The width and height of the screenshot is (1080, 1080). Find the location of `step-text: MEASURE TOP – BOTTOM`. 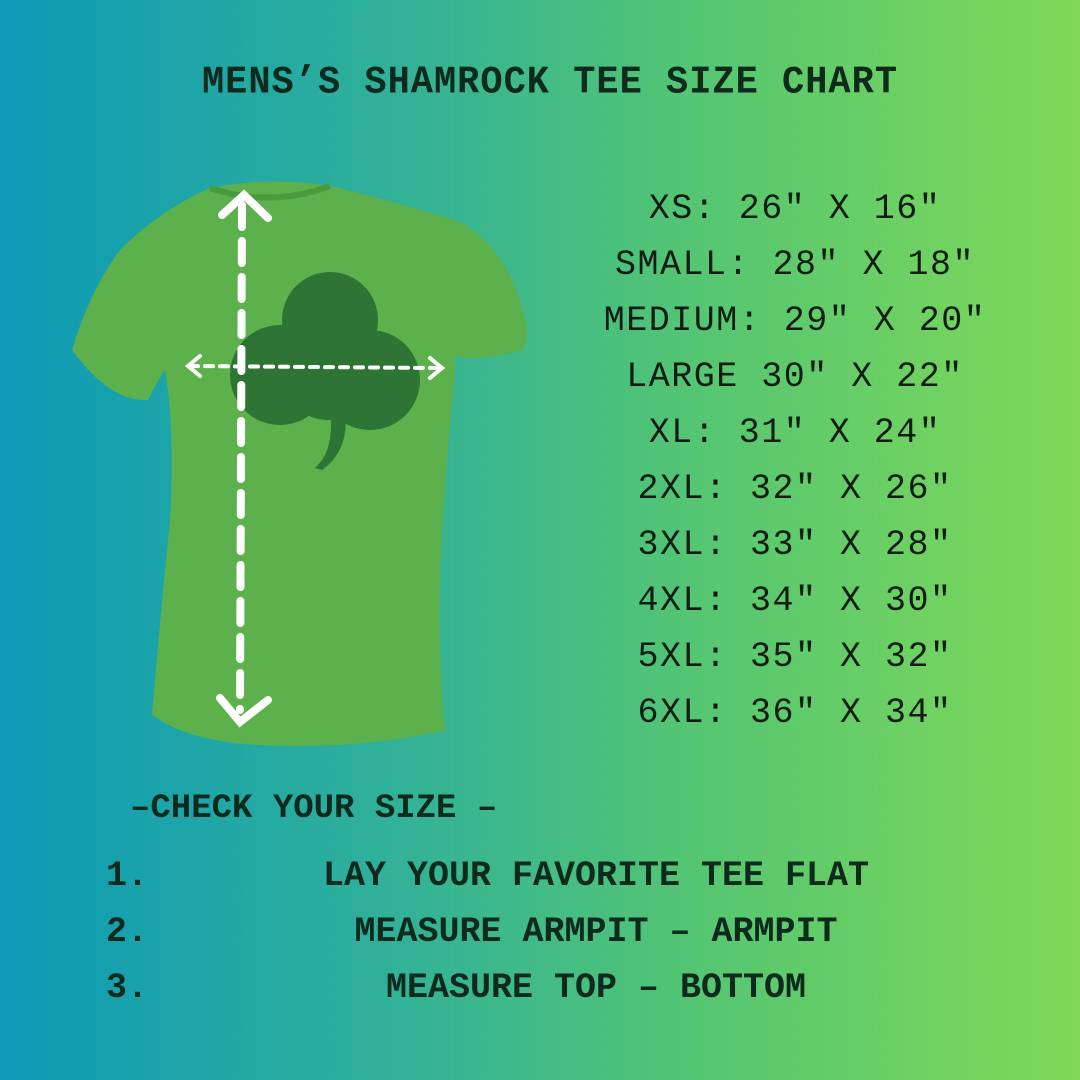

step-text: MEASURE TOP – BOTTOM is located at coordinates (596, 988).